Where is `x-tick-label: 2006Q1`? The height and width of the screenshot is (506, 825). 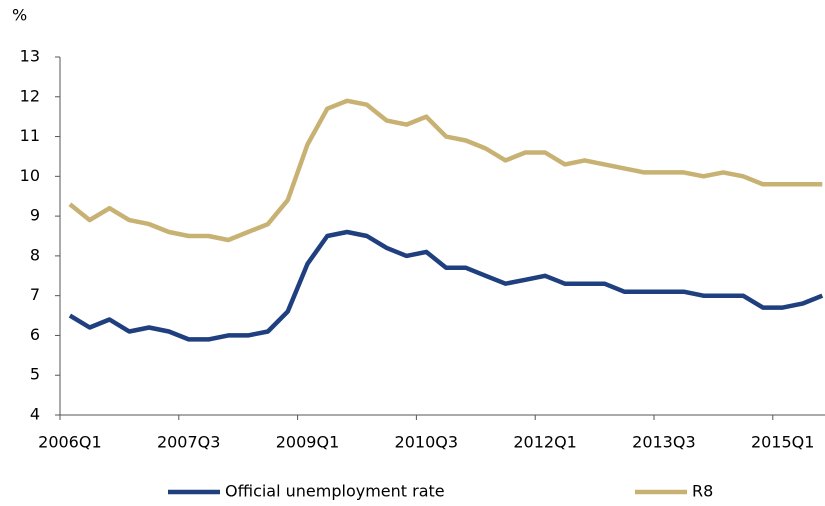 x-tick-label: 2006Q1 is located at coordinates (70, 442).